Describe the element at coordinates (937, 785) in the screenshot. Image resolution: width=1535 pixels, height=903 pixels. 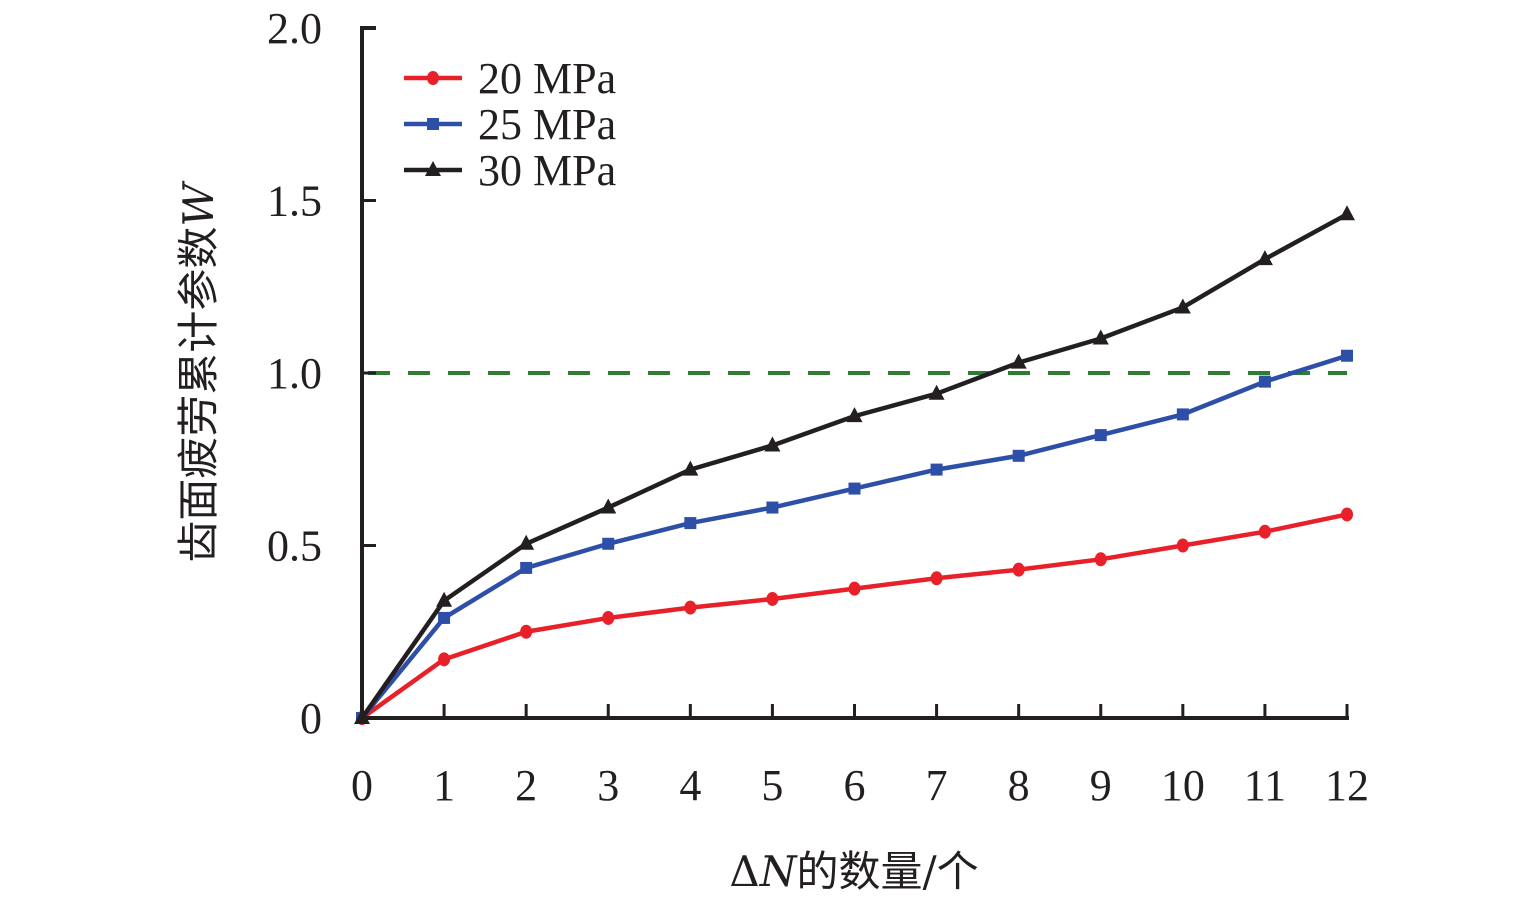
I see `x-tick-label: 7` at that location.